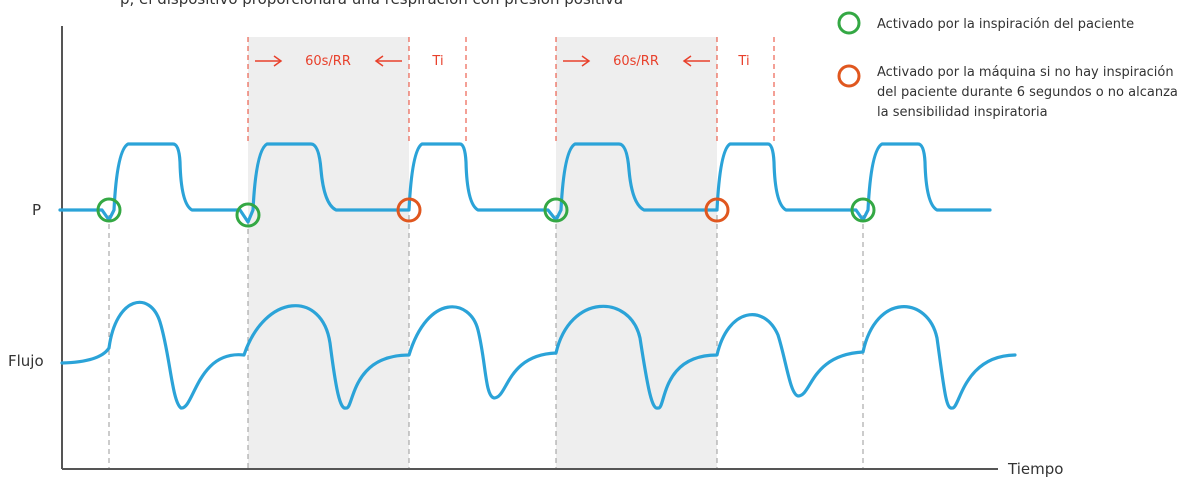 Image resolution: width=1184 pixels, height=477 pixels. Describe the element at coordinates (743, 61) in the screenshot. I see `ti-label-2: Ti` at that location.